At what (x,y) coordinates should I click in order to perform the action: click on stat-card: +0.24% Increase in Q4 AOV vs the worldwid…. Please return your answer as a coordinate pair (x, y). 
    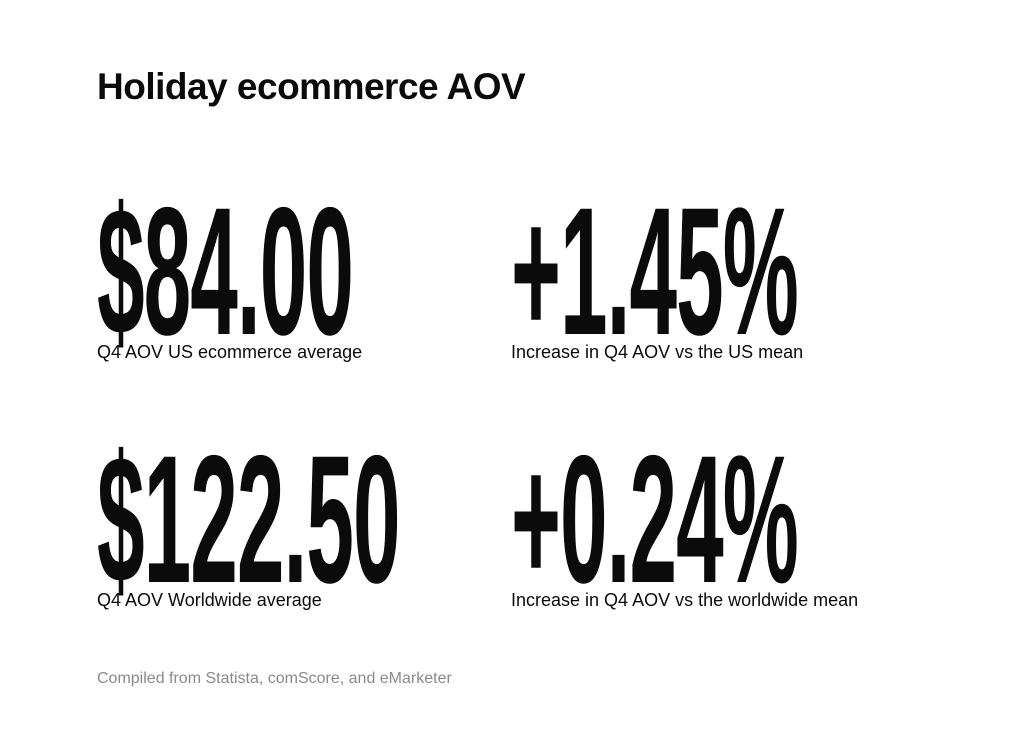
    Looking at the image, I should click on (721, 528).